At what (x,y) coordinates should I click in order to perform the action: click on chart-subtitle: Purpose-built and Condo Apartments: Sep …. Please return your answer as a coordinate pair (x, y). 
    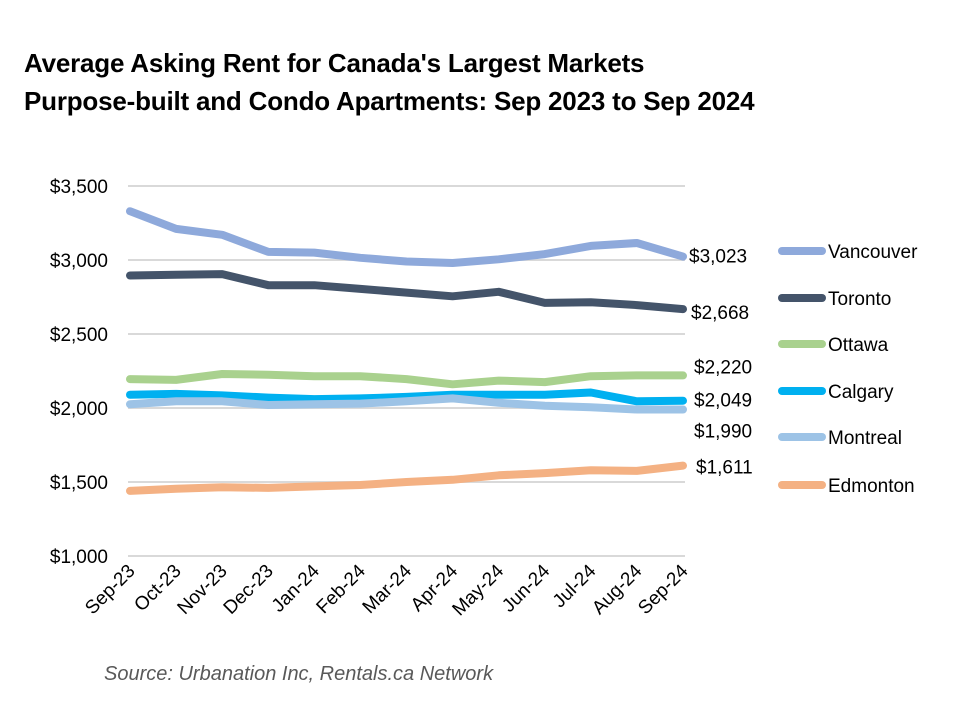
    Looking at the image, I should click on (389, 101).